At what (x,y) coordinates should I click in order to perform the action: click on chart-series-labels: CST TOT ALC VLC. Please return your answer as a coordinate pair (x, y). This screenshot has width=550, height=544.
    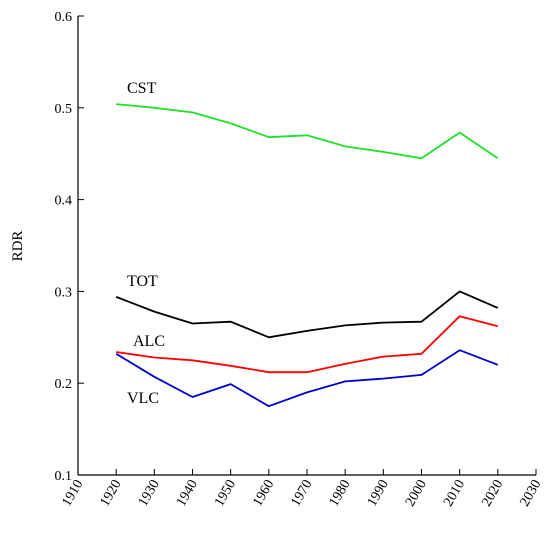
    Looking at the image, I should click on (146, 243).